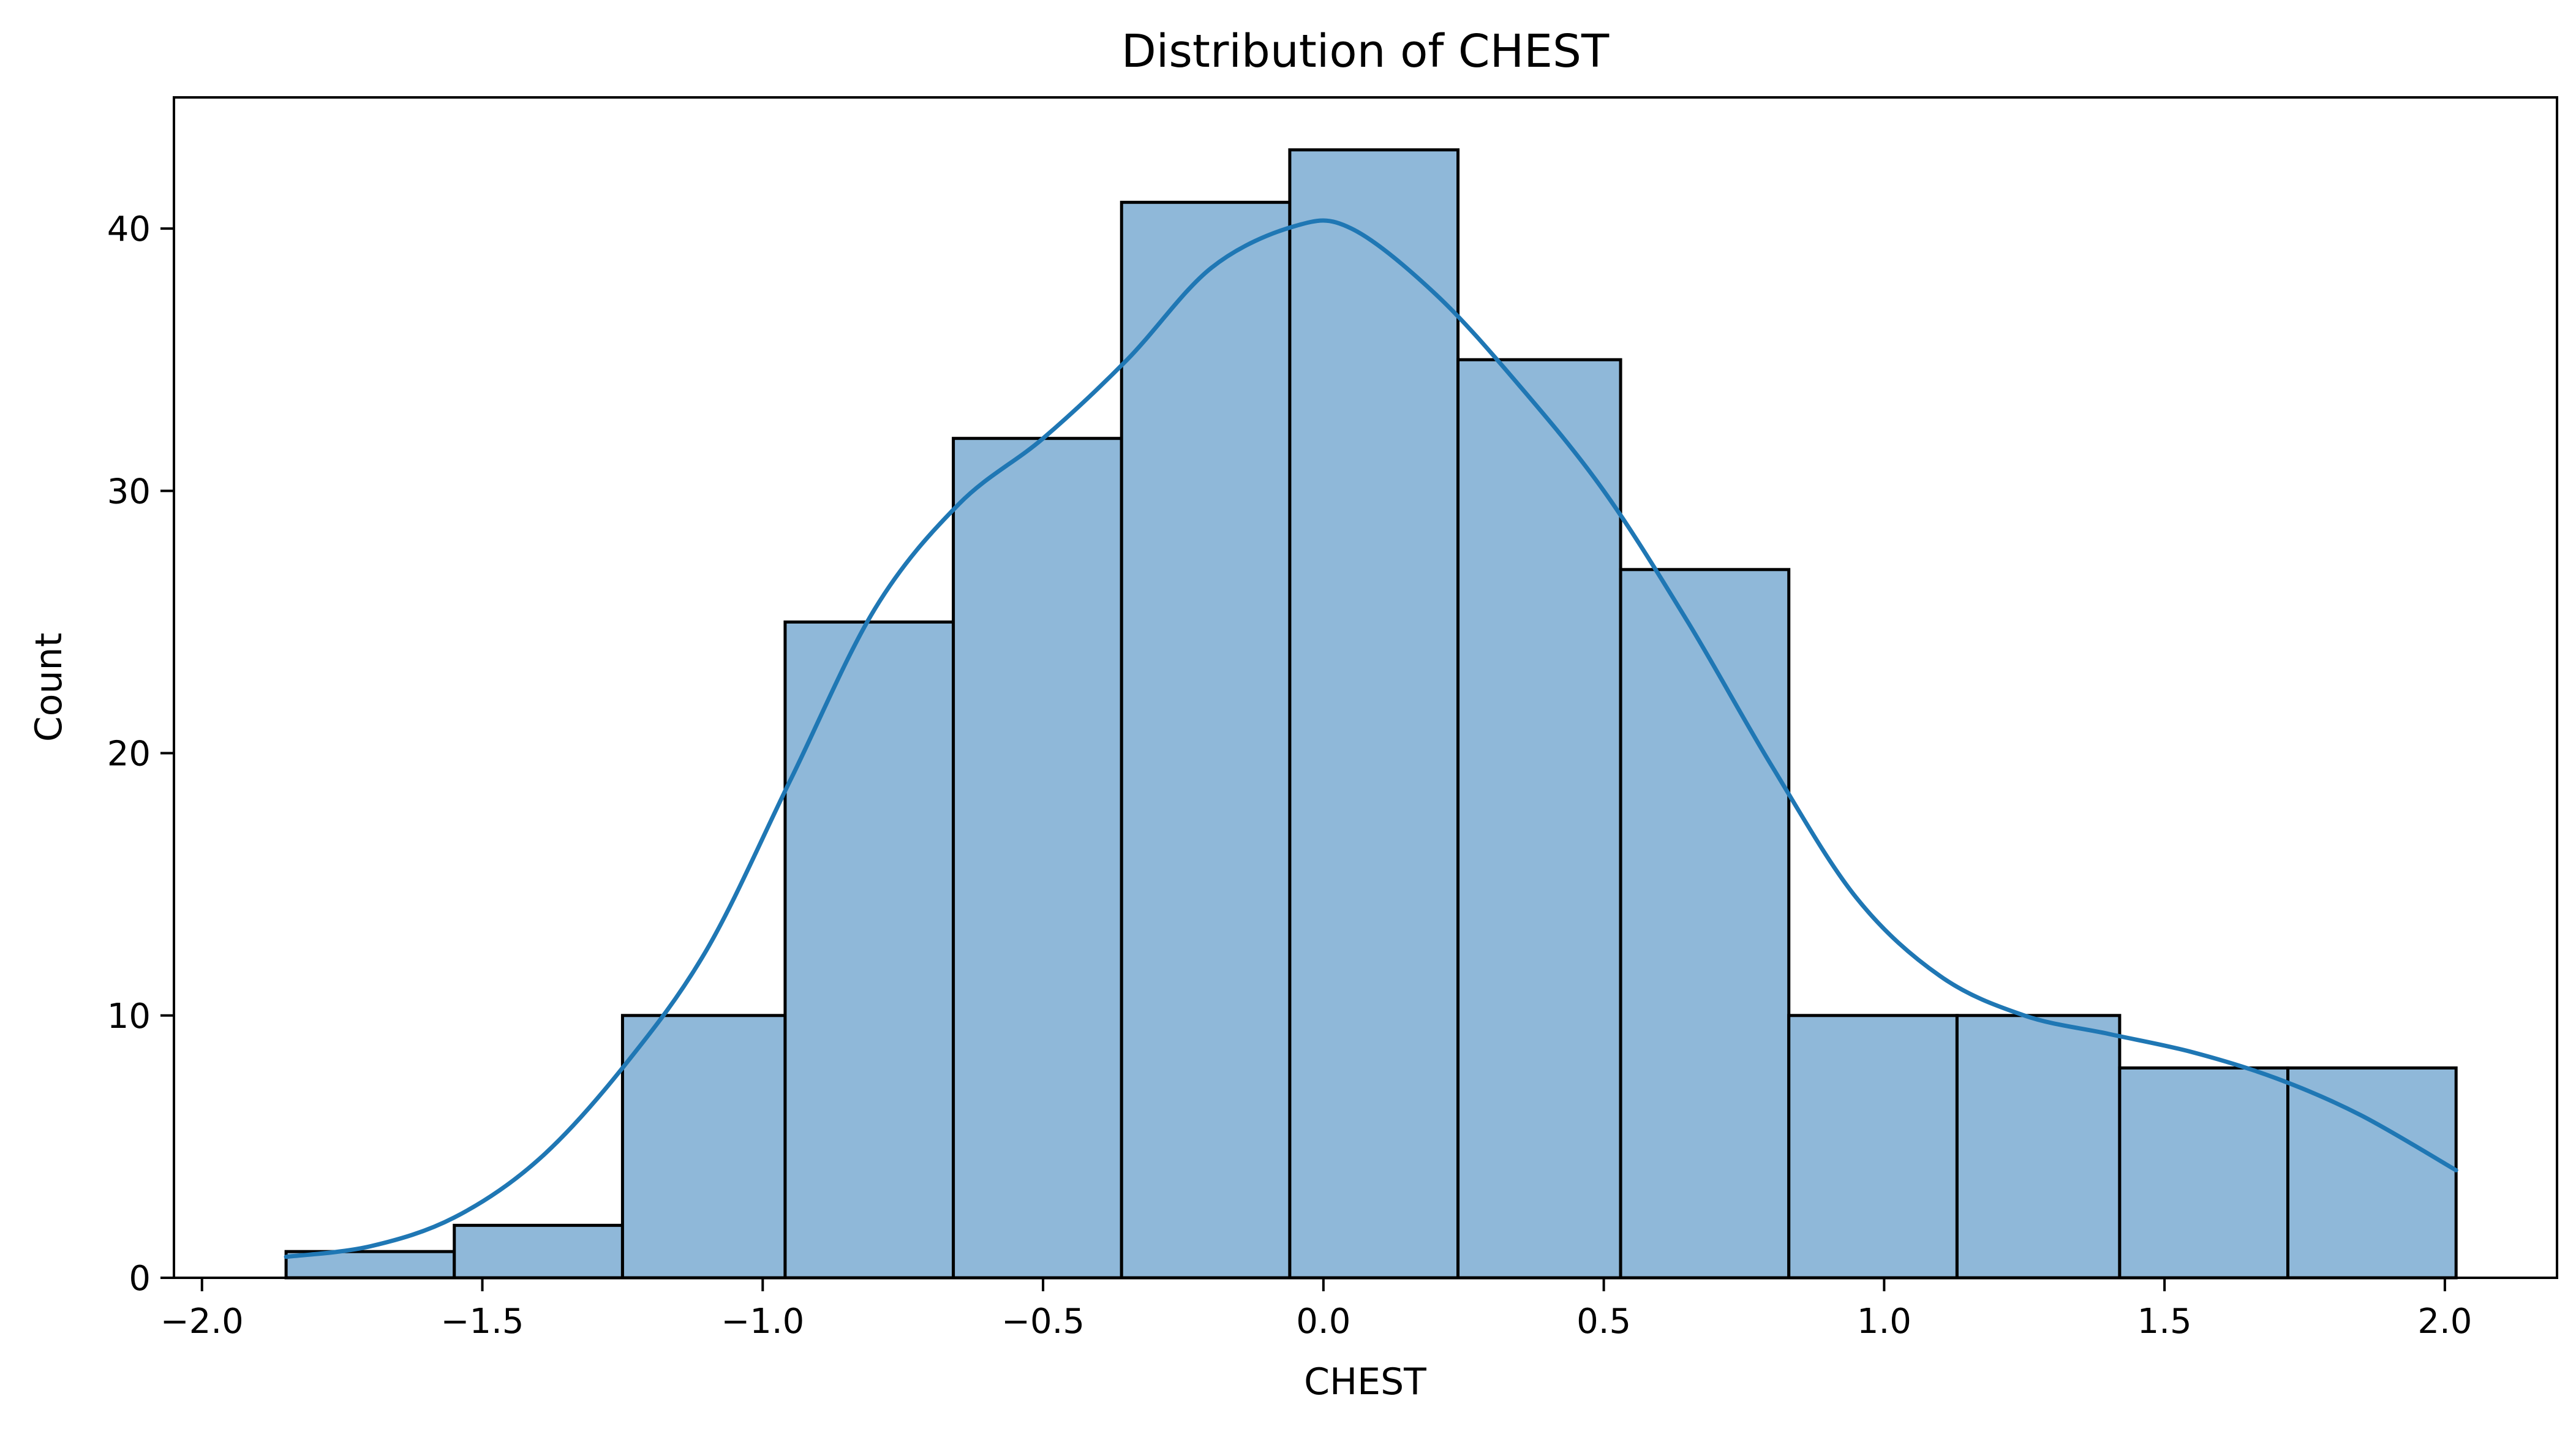 Image resolution: width=2576 pixels, height=1434 pixels. I want to click on y-tick-label: 40, so click(129, 229).